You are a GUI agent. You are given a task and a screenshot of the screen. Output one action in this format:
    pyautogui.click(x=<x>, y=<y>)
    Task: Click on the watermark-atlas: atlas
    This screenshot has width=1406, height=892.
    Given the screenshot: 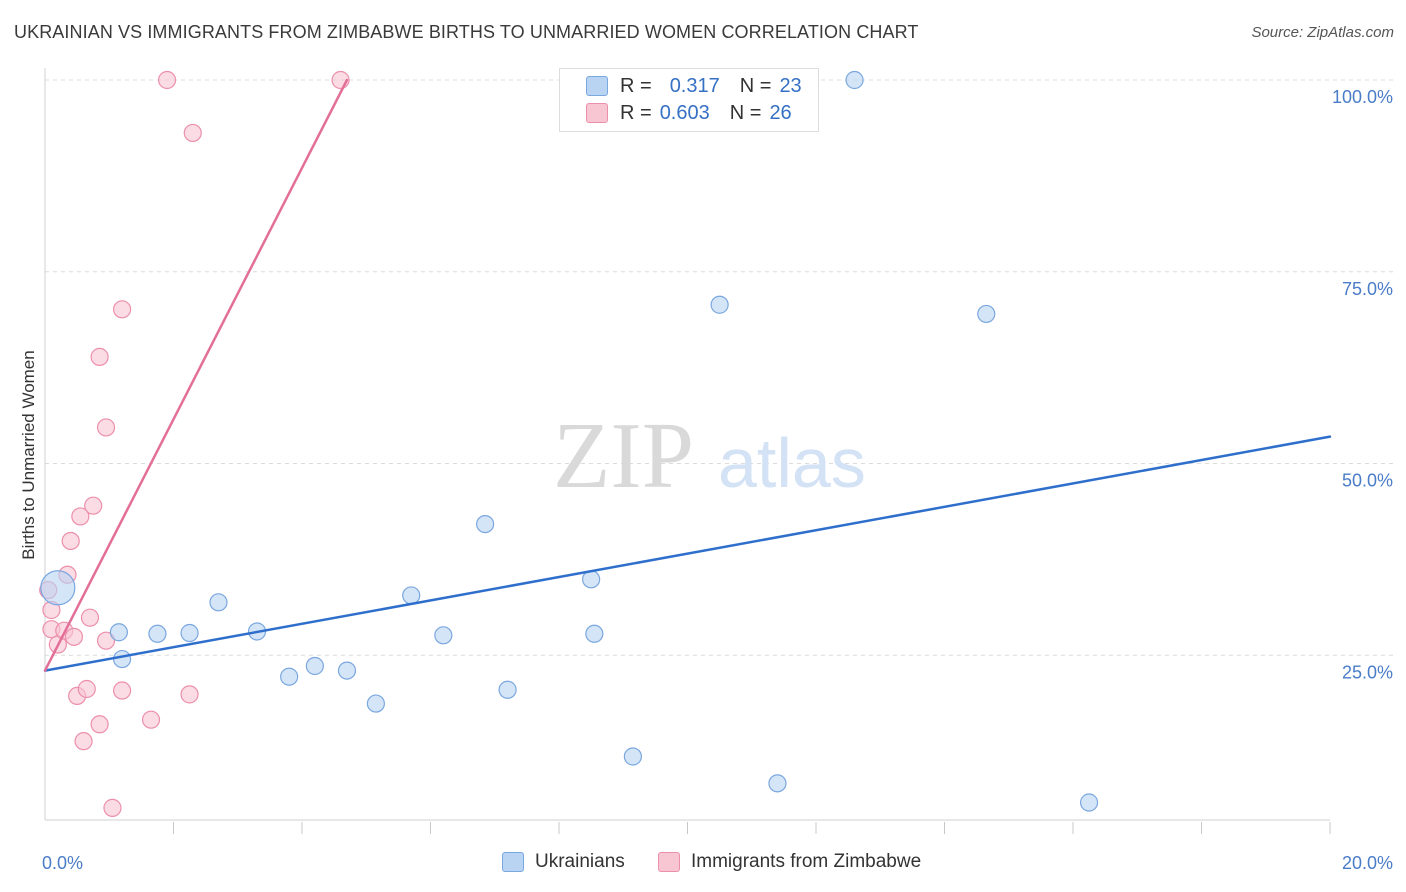 What is the action you would take?
    pyautogui.click(x=792, y=463)
    